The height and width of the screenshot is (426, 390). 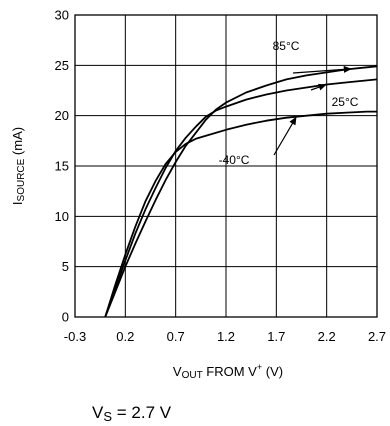 I want to click on x-tick-label: 1.2, so click(x=226, y=336).